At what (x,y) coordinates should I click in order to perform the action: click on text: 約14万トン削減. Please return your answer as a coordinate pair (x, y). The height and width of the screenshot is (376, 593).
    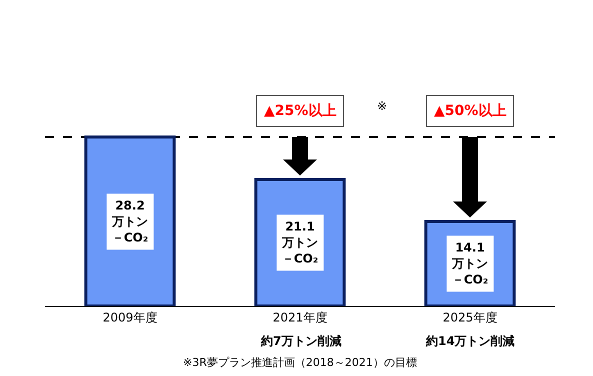
    Looking at the image, I should click on (470, 341).